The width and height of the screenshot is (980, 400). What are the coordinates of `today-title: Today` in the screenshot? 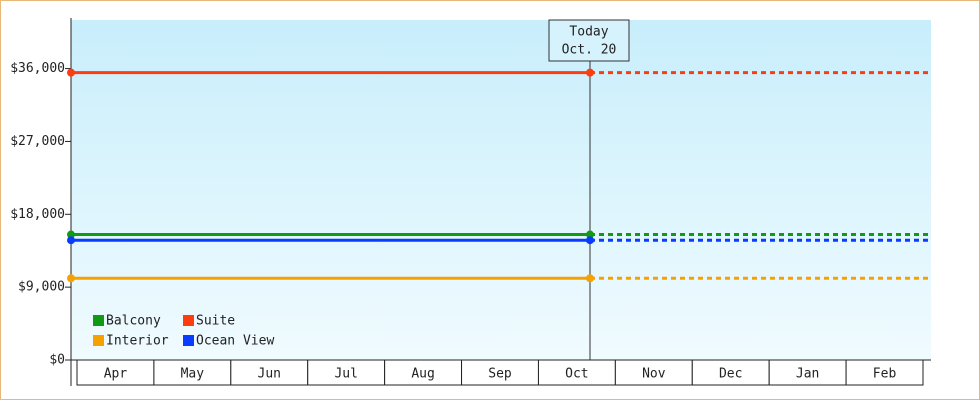 It's located at (588, 32).